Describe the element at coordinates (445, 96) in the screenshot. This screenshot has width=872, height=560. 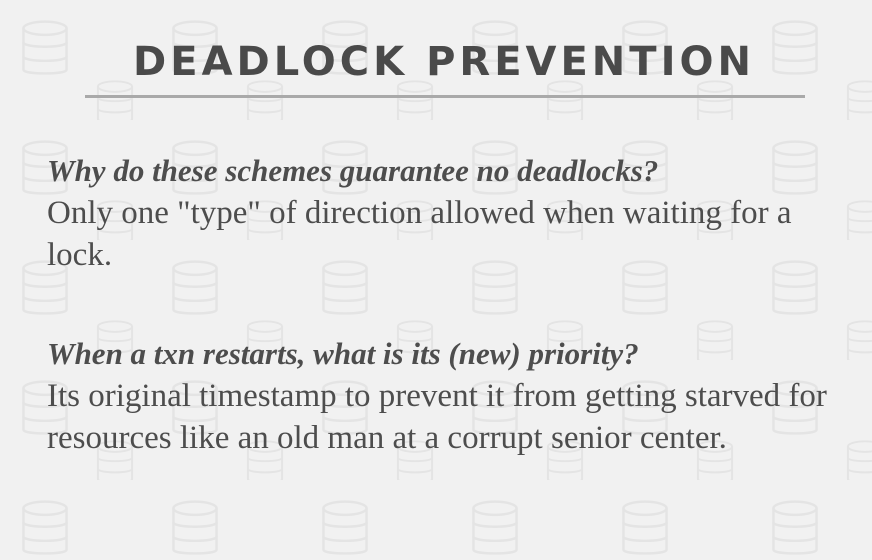
I see `title-divider` at that location.